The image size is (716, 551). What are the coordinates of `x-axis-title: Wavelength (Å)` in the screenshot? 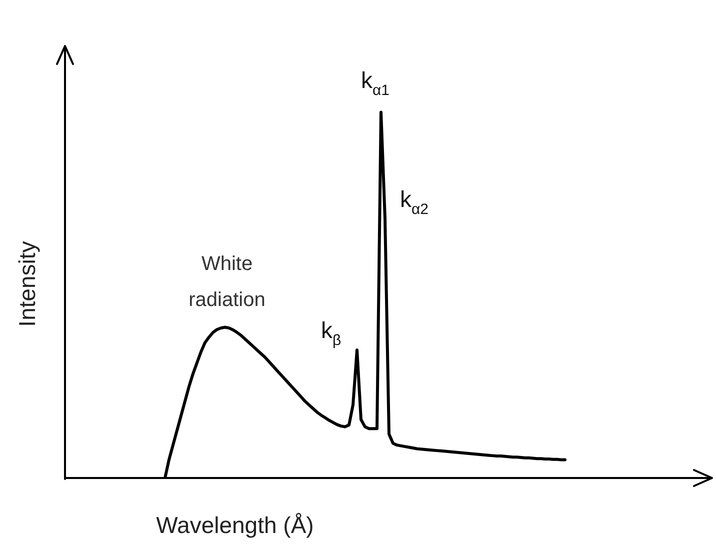 It's located at (235, 525).